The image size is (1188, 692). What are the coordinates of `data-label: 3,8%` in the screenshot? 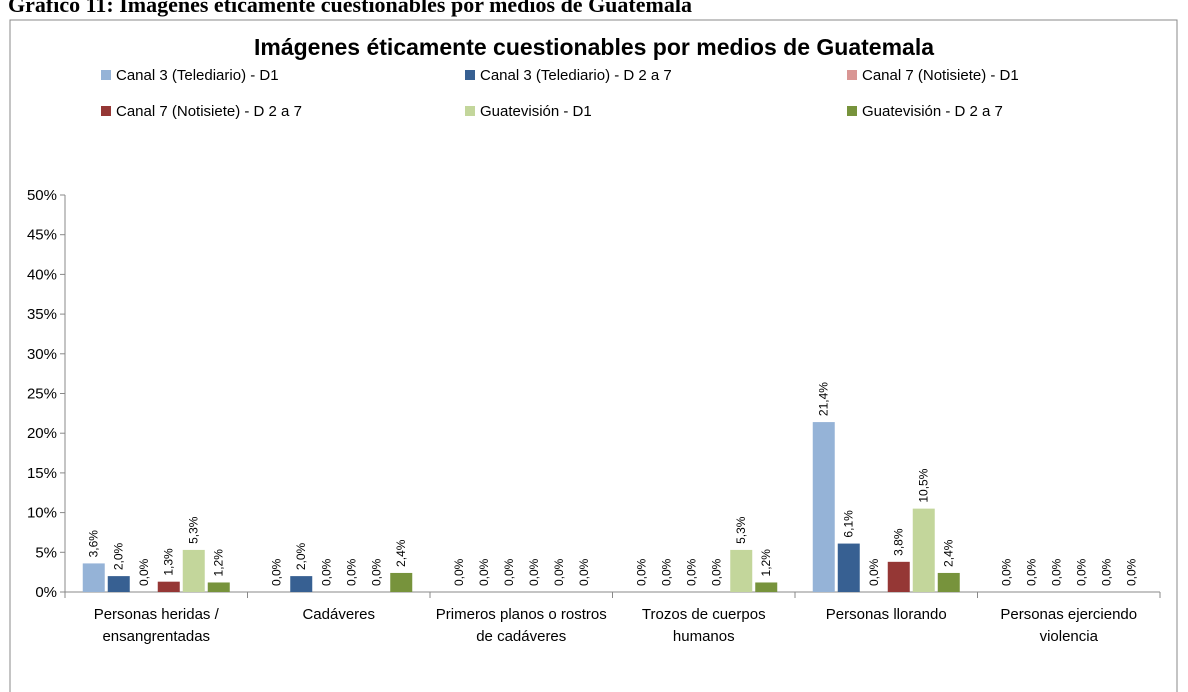 It's located at (899, 542).